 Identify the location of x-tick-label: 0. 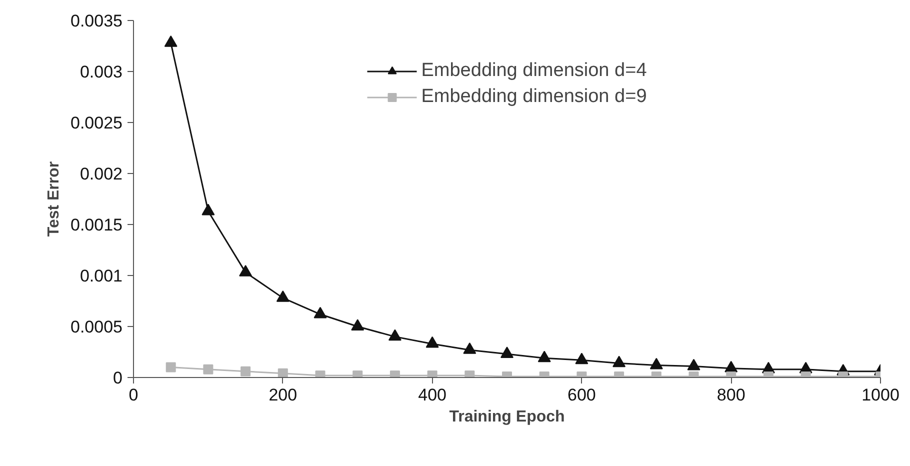
(133, 395).